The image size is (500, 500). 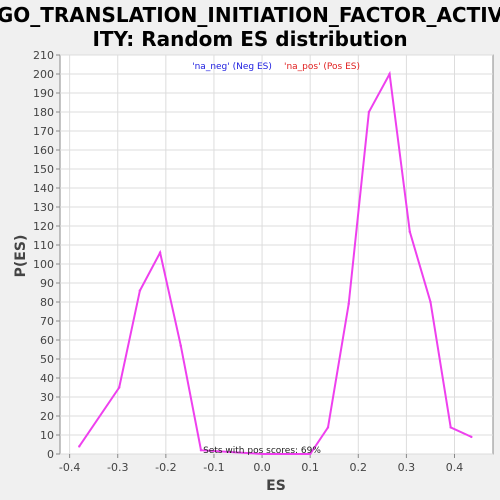 What do you see at coordinates (47, 321) in the screenshot?
I see `y-tick-label: 70` at bounding box center [47, 321].